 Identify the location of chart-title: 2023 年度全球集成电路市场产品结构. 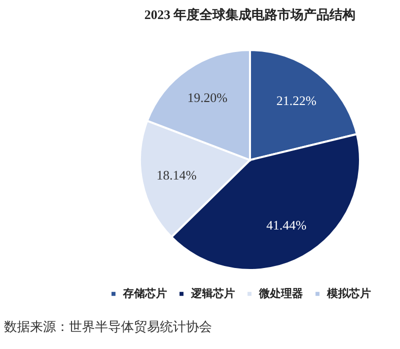
(250, 14).